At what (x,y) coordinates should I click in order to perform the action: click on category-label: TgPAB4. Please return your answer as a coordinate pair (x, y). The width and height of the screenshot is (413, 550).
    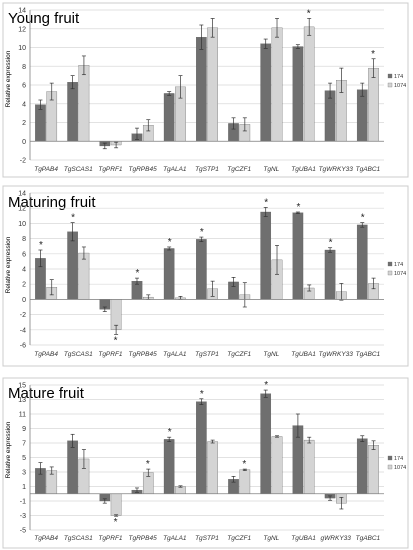
    Looking at the image, I should click on (46, 169).